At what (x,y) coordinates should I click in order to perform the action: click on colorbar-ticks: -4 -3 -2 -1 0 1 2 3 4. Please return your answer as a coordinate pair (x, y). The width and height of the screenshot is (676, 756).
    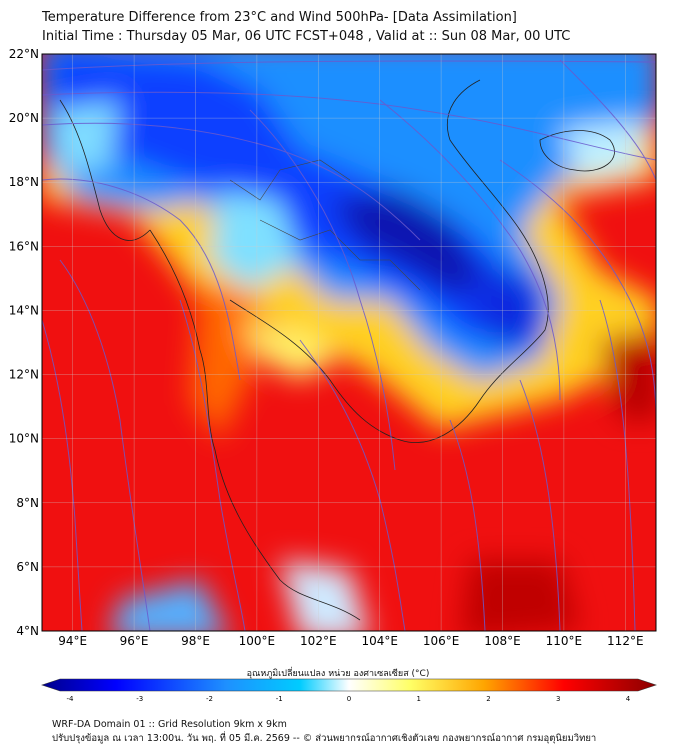
    Looking at the image, I should click on (349, 699).